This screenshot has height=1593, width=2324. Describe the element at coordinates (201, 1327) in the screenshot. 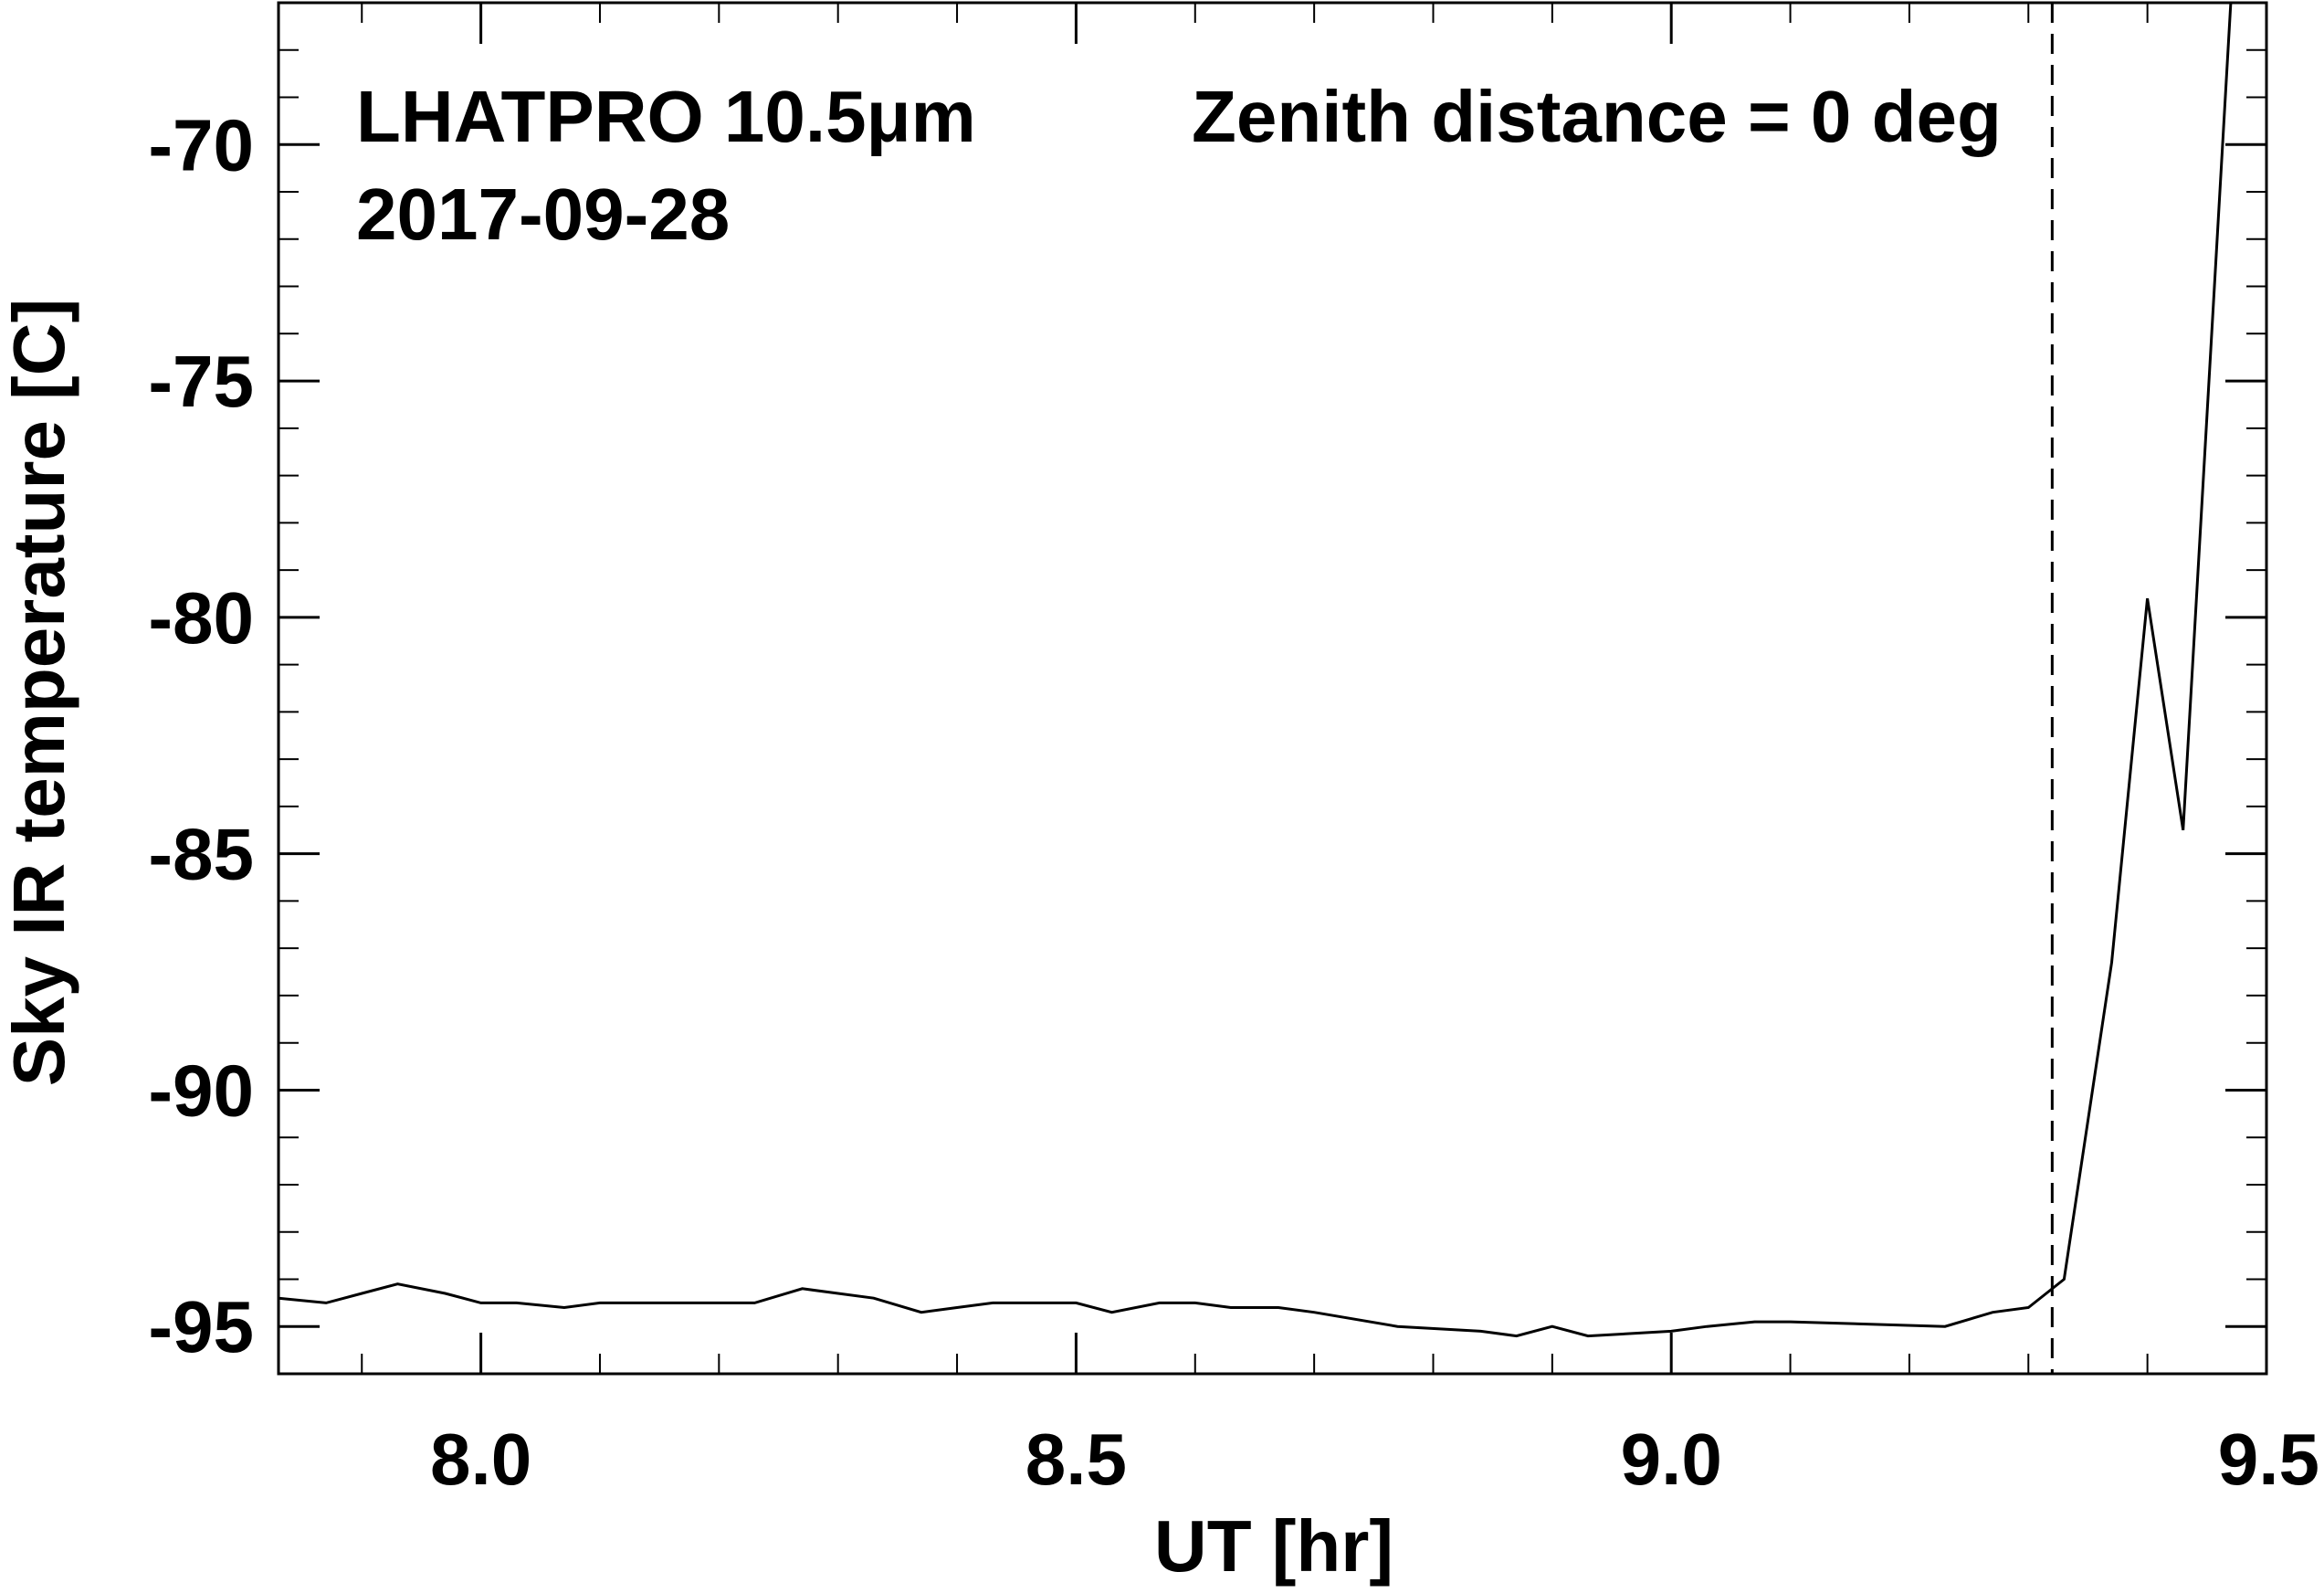

I see `y-tick-label: -95` at that location.